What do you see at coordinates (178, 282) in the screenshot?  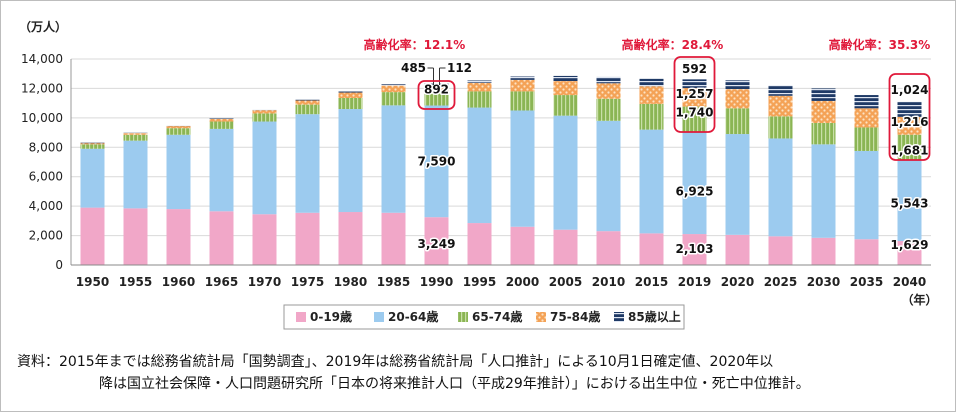 I see `x-tick-label: 1960` at bounding box center [178, 282].